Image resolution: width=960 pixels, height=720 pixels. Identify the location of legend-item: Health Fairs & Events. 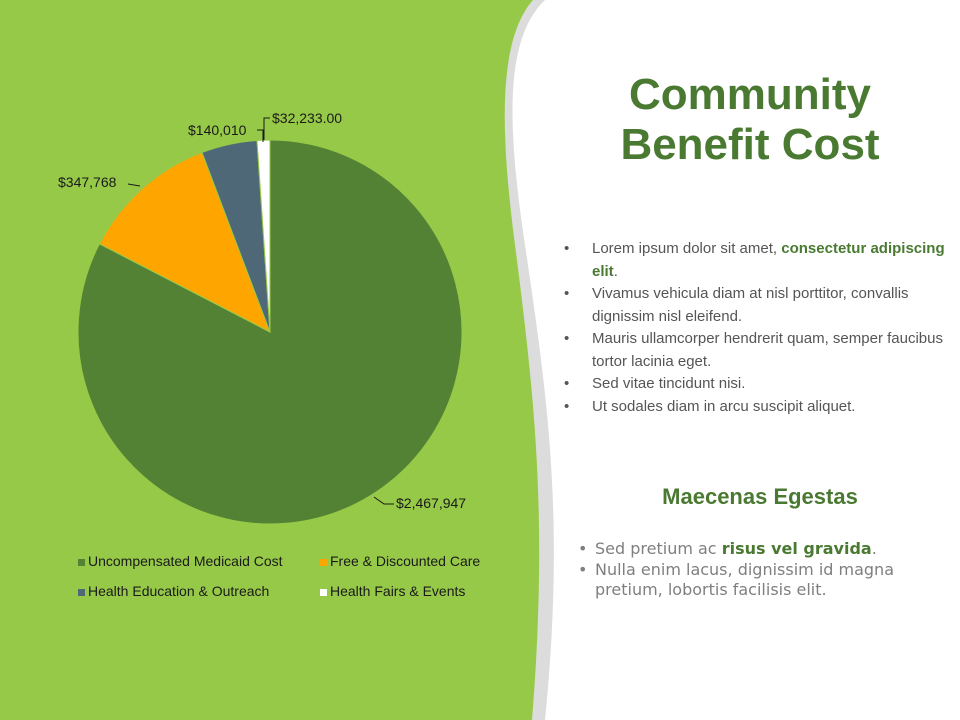
(392, 591).